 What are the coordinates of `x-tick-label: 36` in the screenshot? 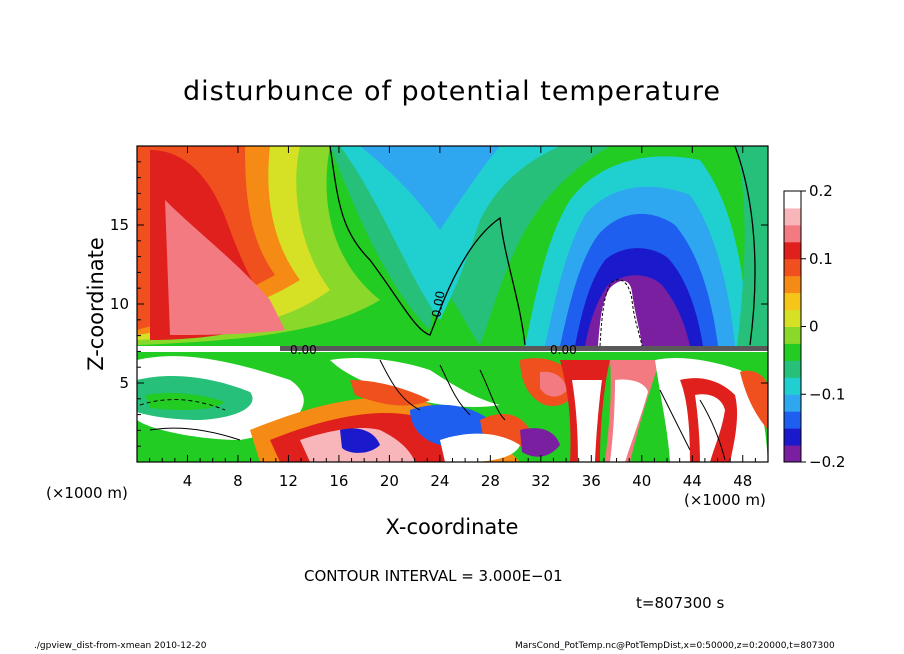 It's located at (591, 481).